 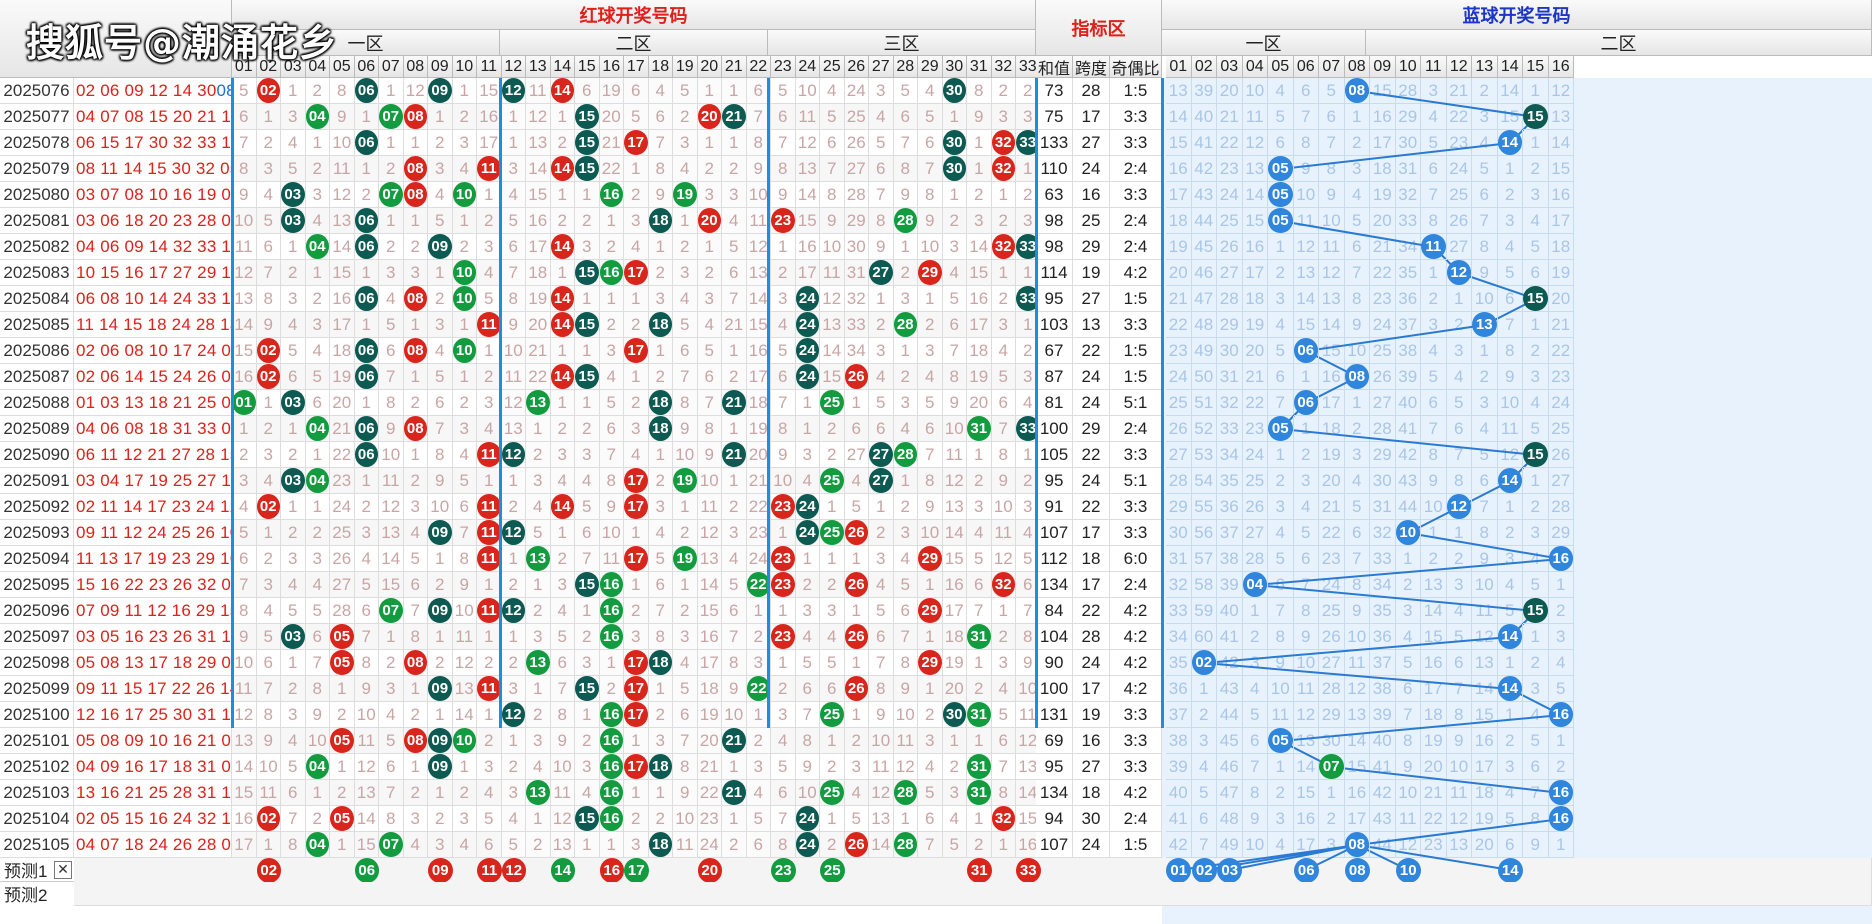 What do you see at coordinates (1536, 67) in the screenshot?
I see `blue-col-15: 15` at bounding box center [1536, 67].